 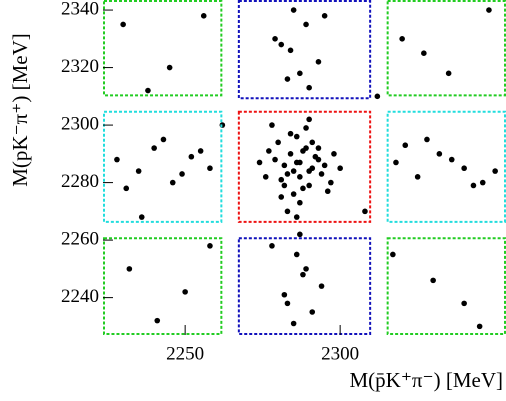 What do you see at coordinates (80, 66) in the screenshot?
I see `y-tick-label: 2320` at bounding box center [80, 66].